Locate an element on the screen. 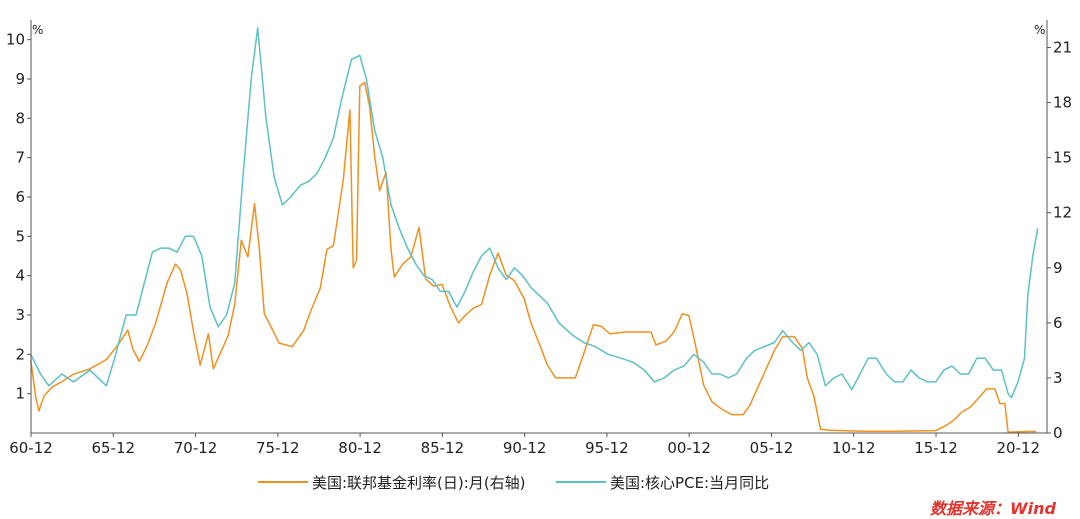  right-tick-label: 6 is located at coordinates (1058, 323).